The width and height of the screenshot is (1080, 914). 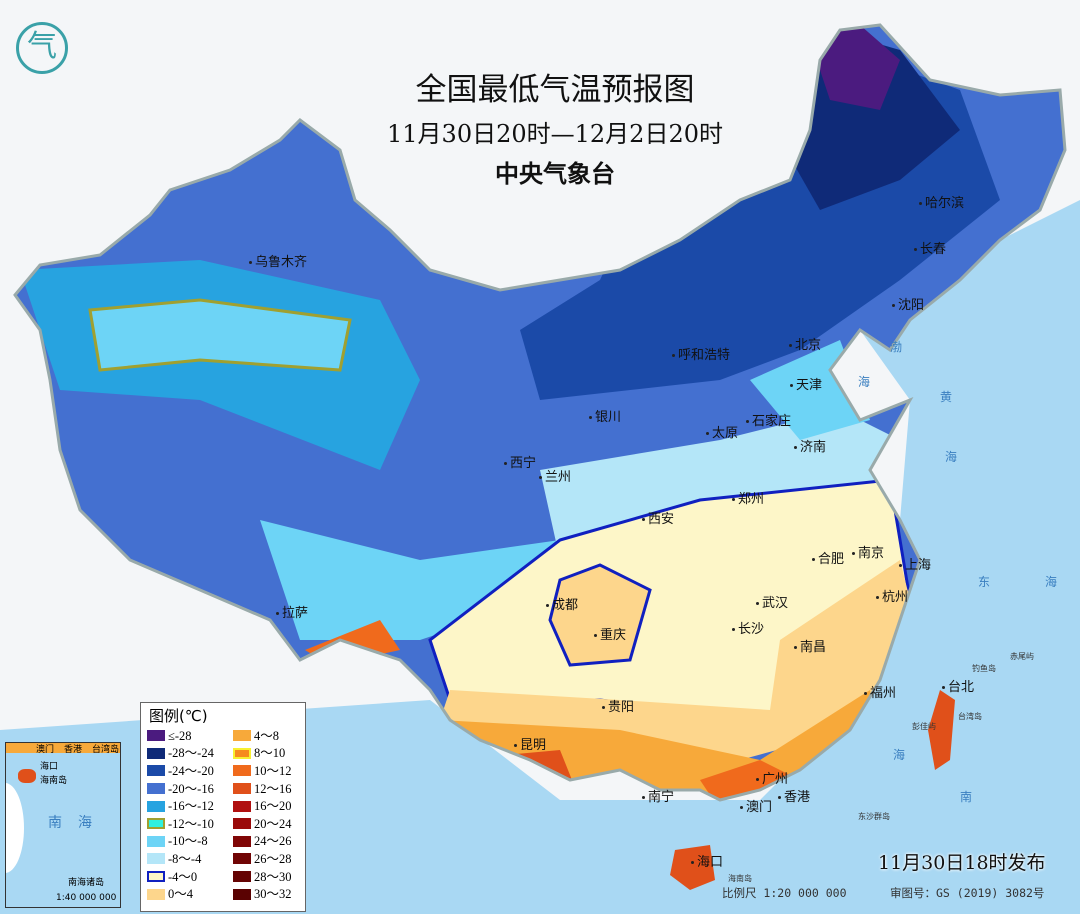 What do you see at coordinates (772, 603) in the screenshot?
I see `city-label: 武汉` at bounding box center [772, 603].